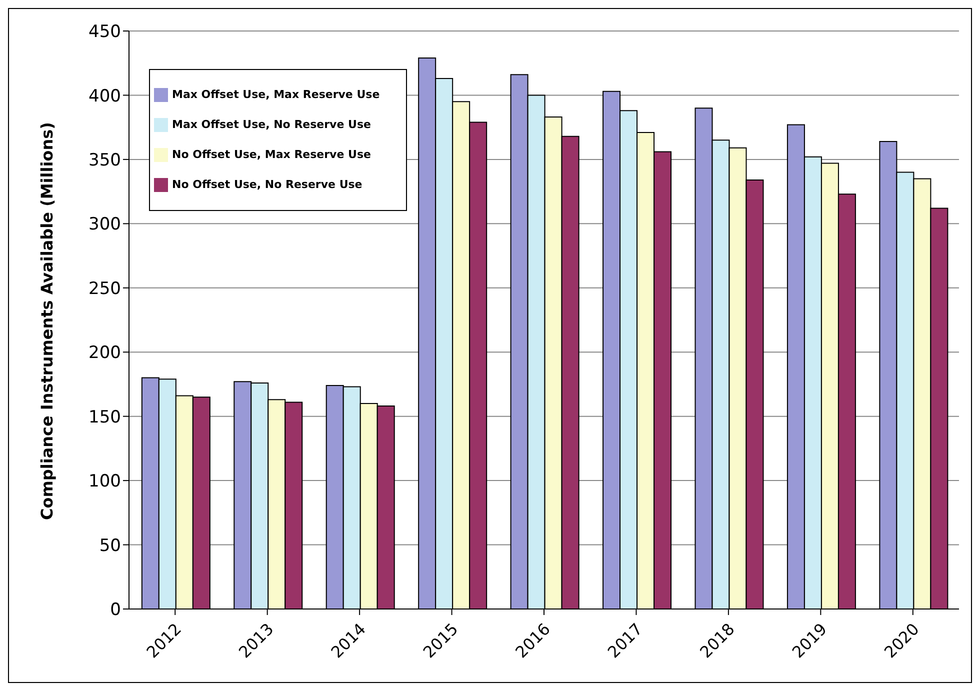 The width and height of the screenshot is (980, 691). What do you see at coordinates (104, 224) in the screenshot?
I see `y-tick-label: 300` at bounding box center [104, 224].